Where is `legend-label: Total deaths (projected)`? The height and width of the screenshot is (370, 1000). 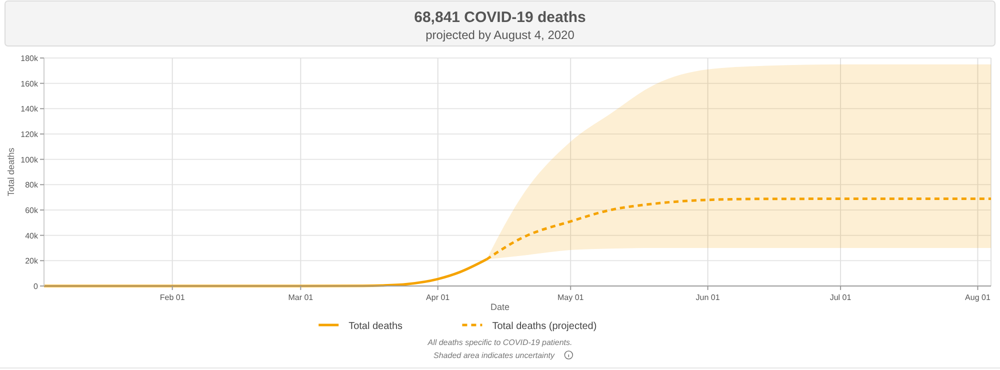 legend-label: Total deaths (projected) is located at coordinates (544, 326).